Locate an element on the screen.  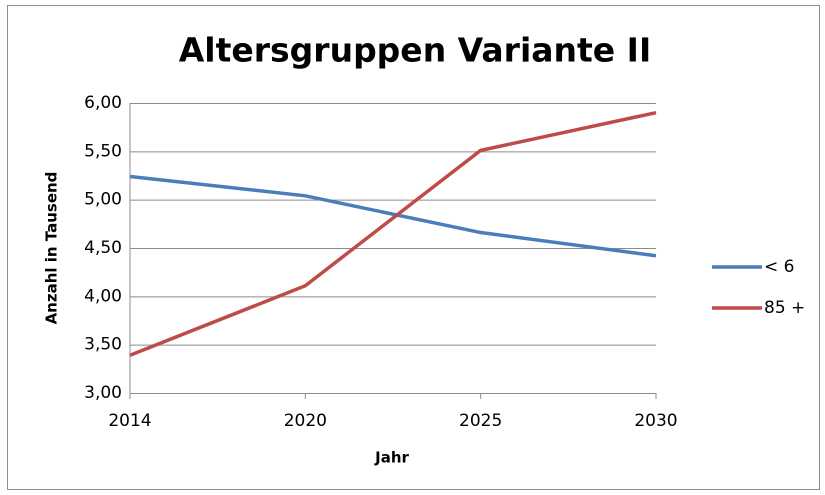
legend-label: 85 + is located at coordinates (784, 308).